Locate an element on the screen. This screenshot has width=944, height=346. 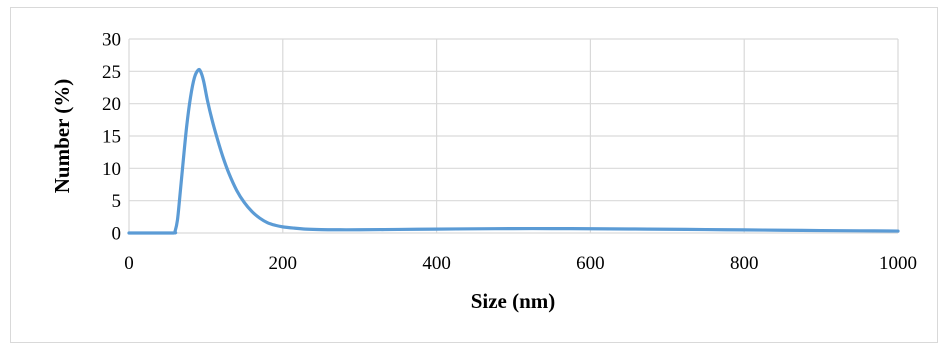
y-tick-label: 25 is located at coordinates (111, 72).